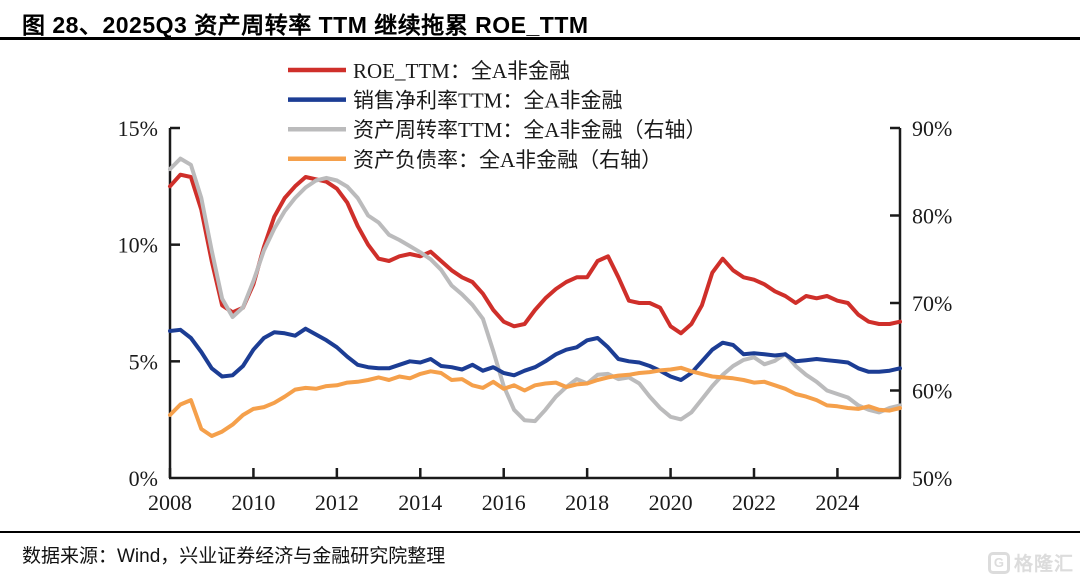 The height and width of the screenshot is (582, 1080). I want to click on watermark-text: 格隆汇, so click(1043, 564).